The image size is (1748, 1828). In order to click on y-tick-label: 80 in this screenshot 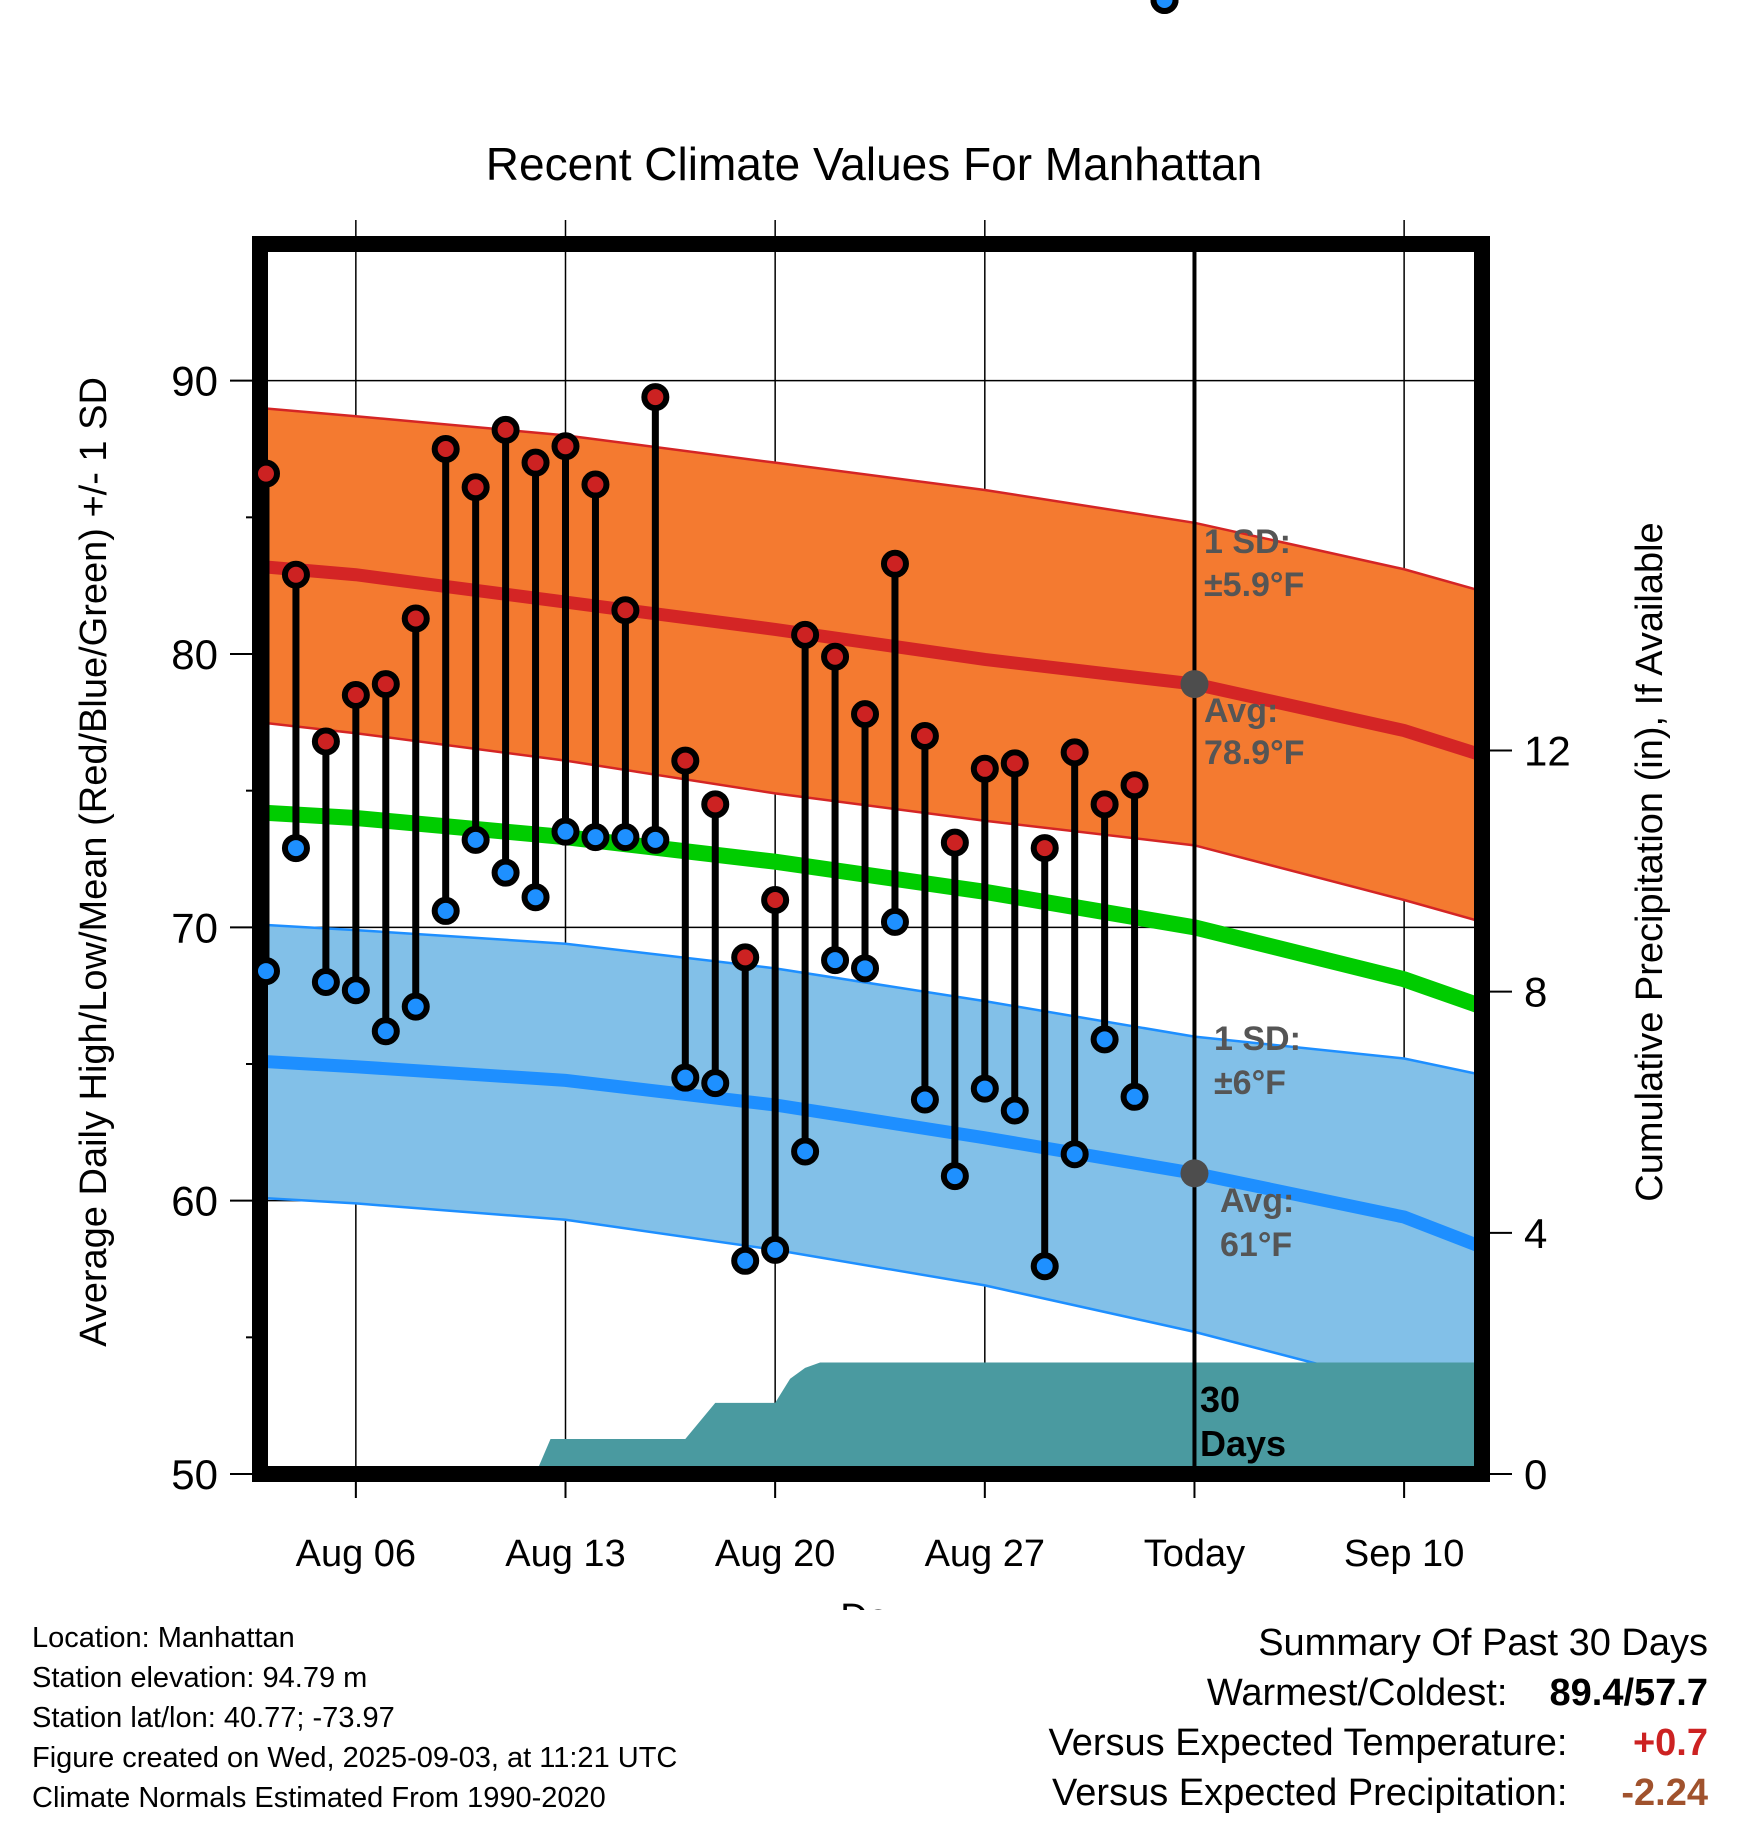, I will do `click(194, 654)`.